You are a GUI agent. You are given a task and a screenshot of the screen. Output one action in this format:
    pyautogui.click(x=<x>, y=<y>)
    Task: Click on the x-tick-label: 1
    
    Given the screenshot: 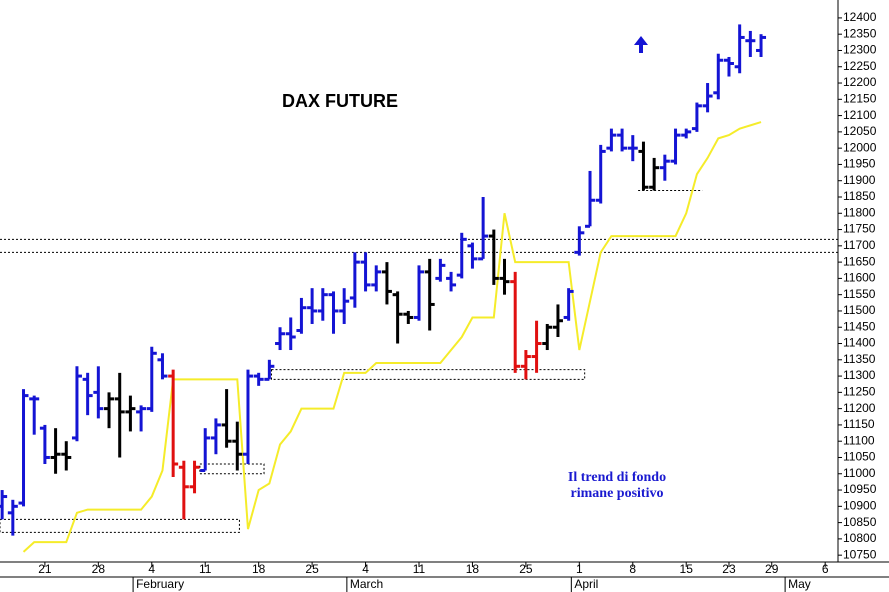 What is the action you would take?
    pyautogui.click(x=579, y=569)
    